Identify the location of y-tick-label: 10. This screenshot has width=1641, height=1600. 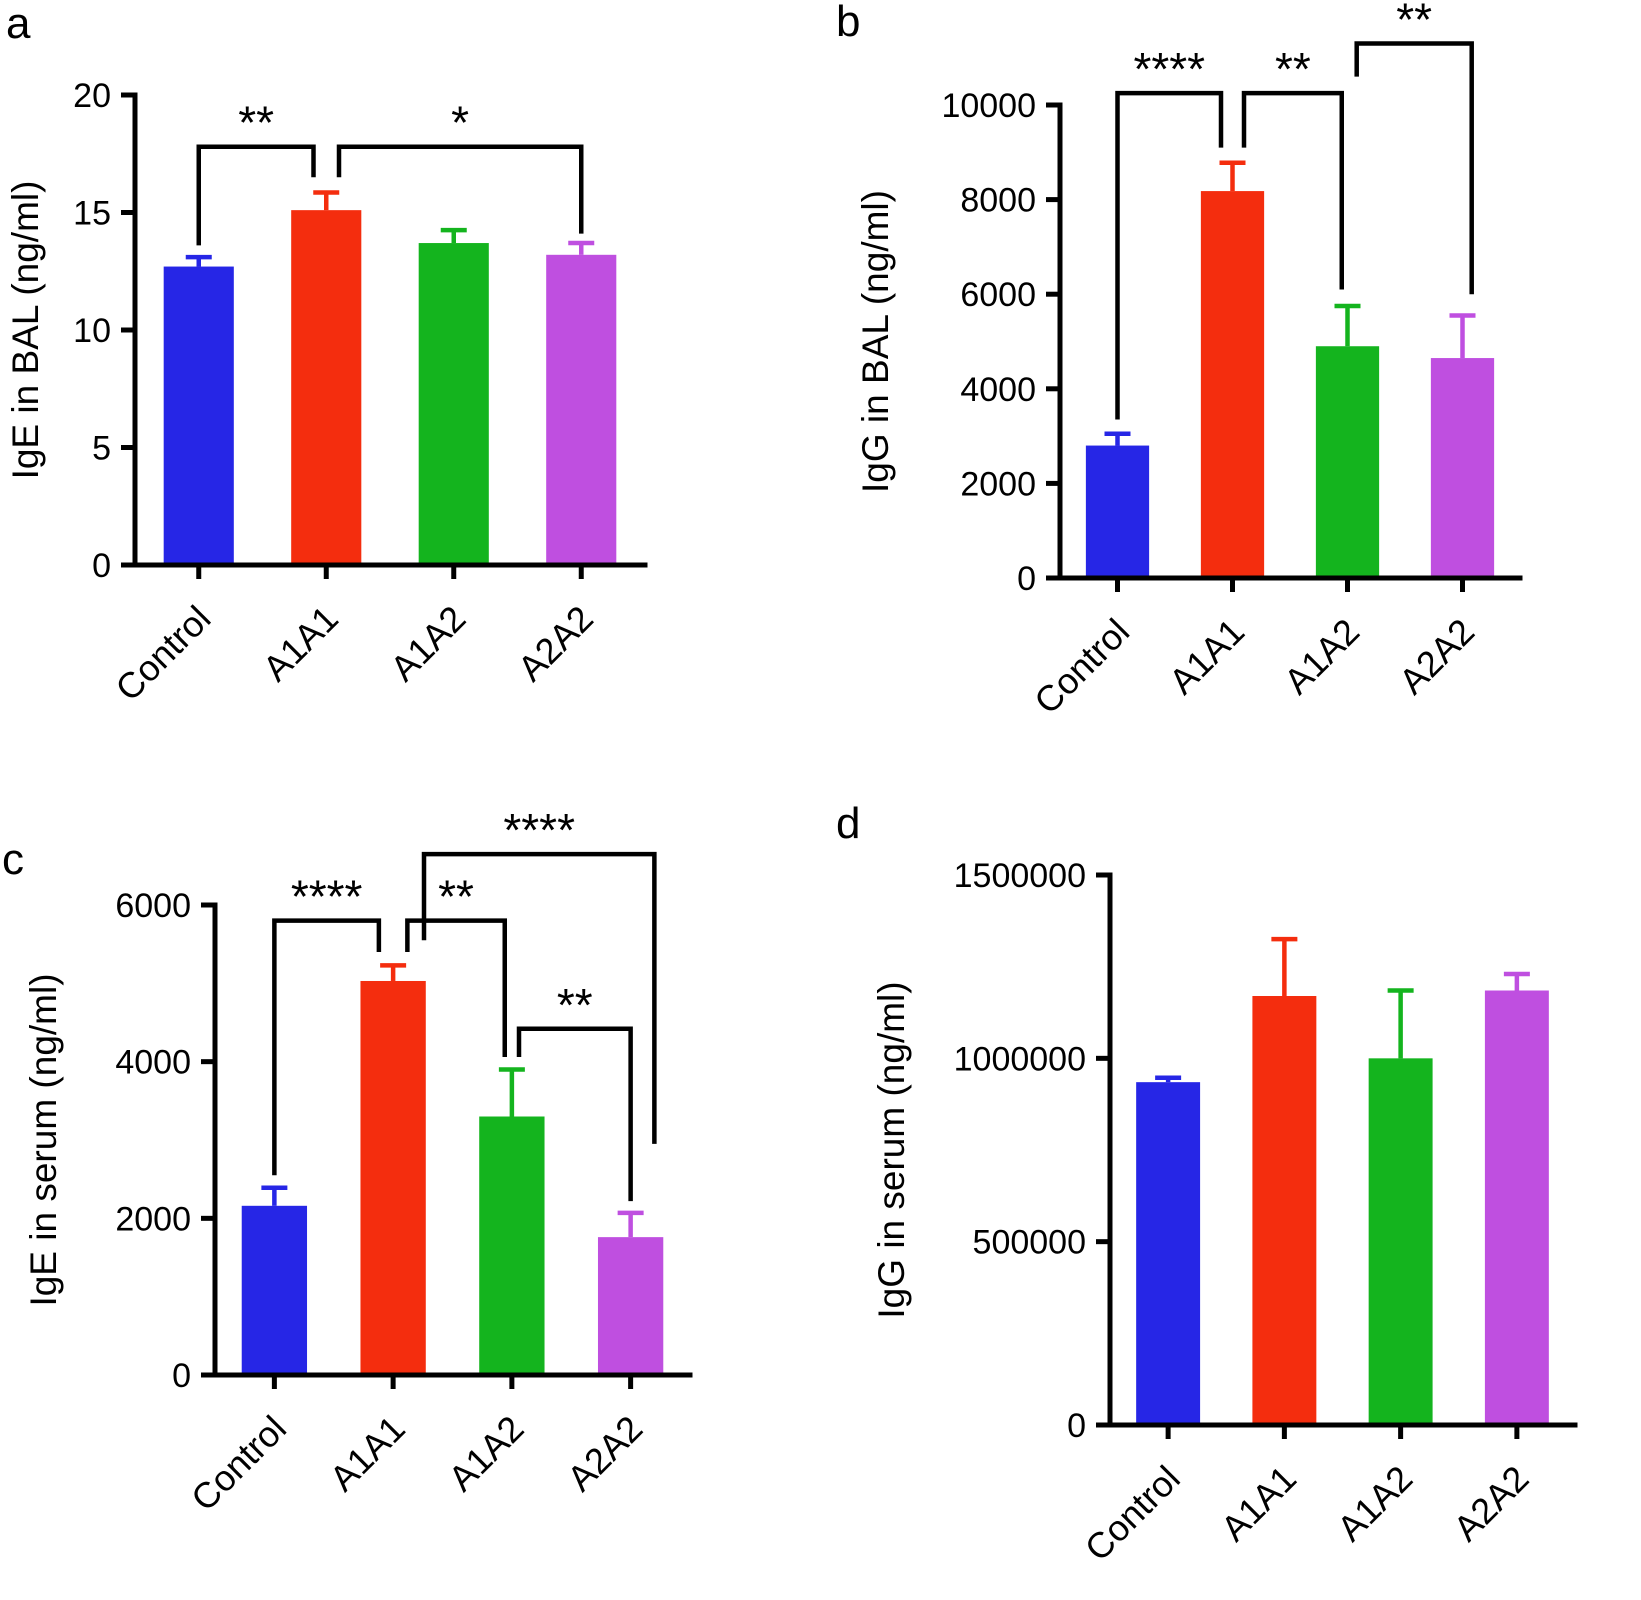
(92, 331).